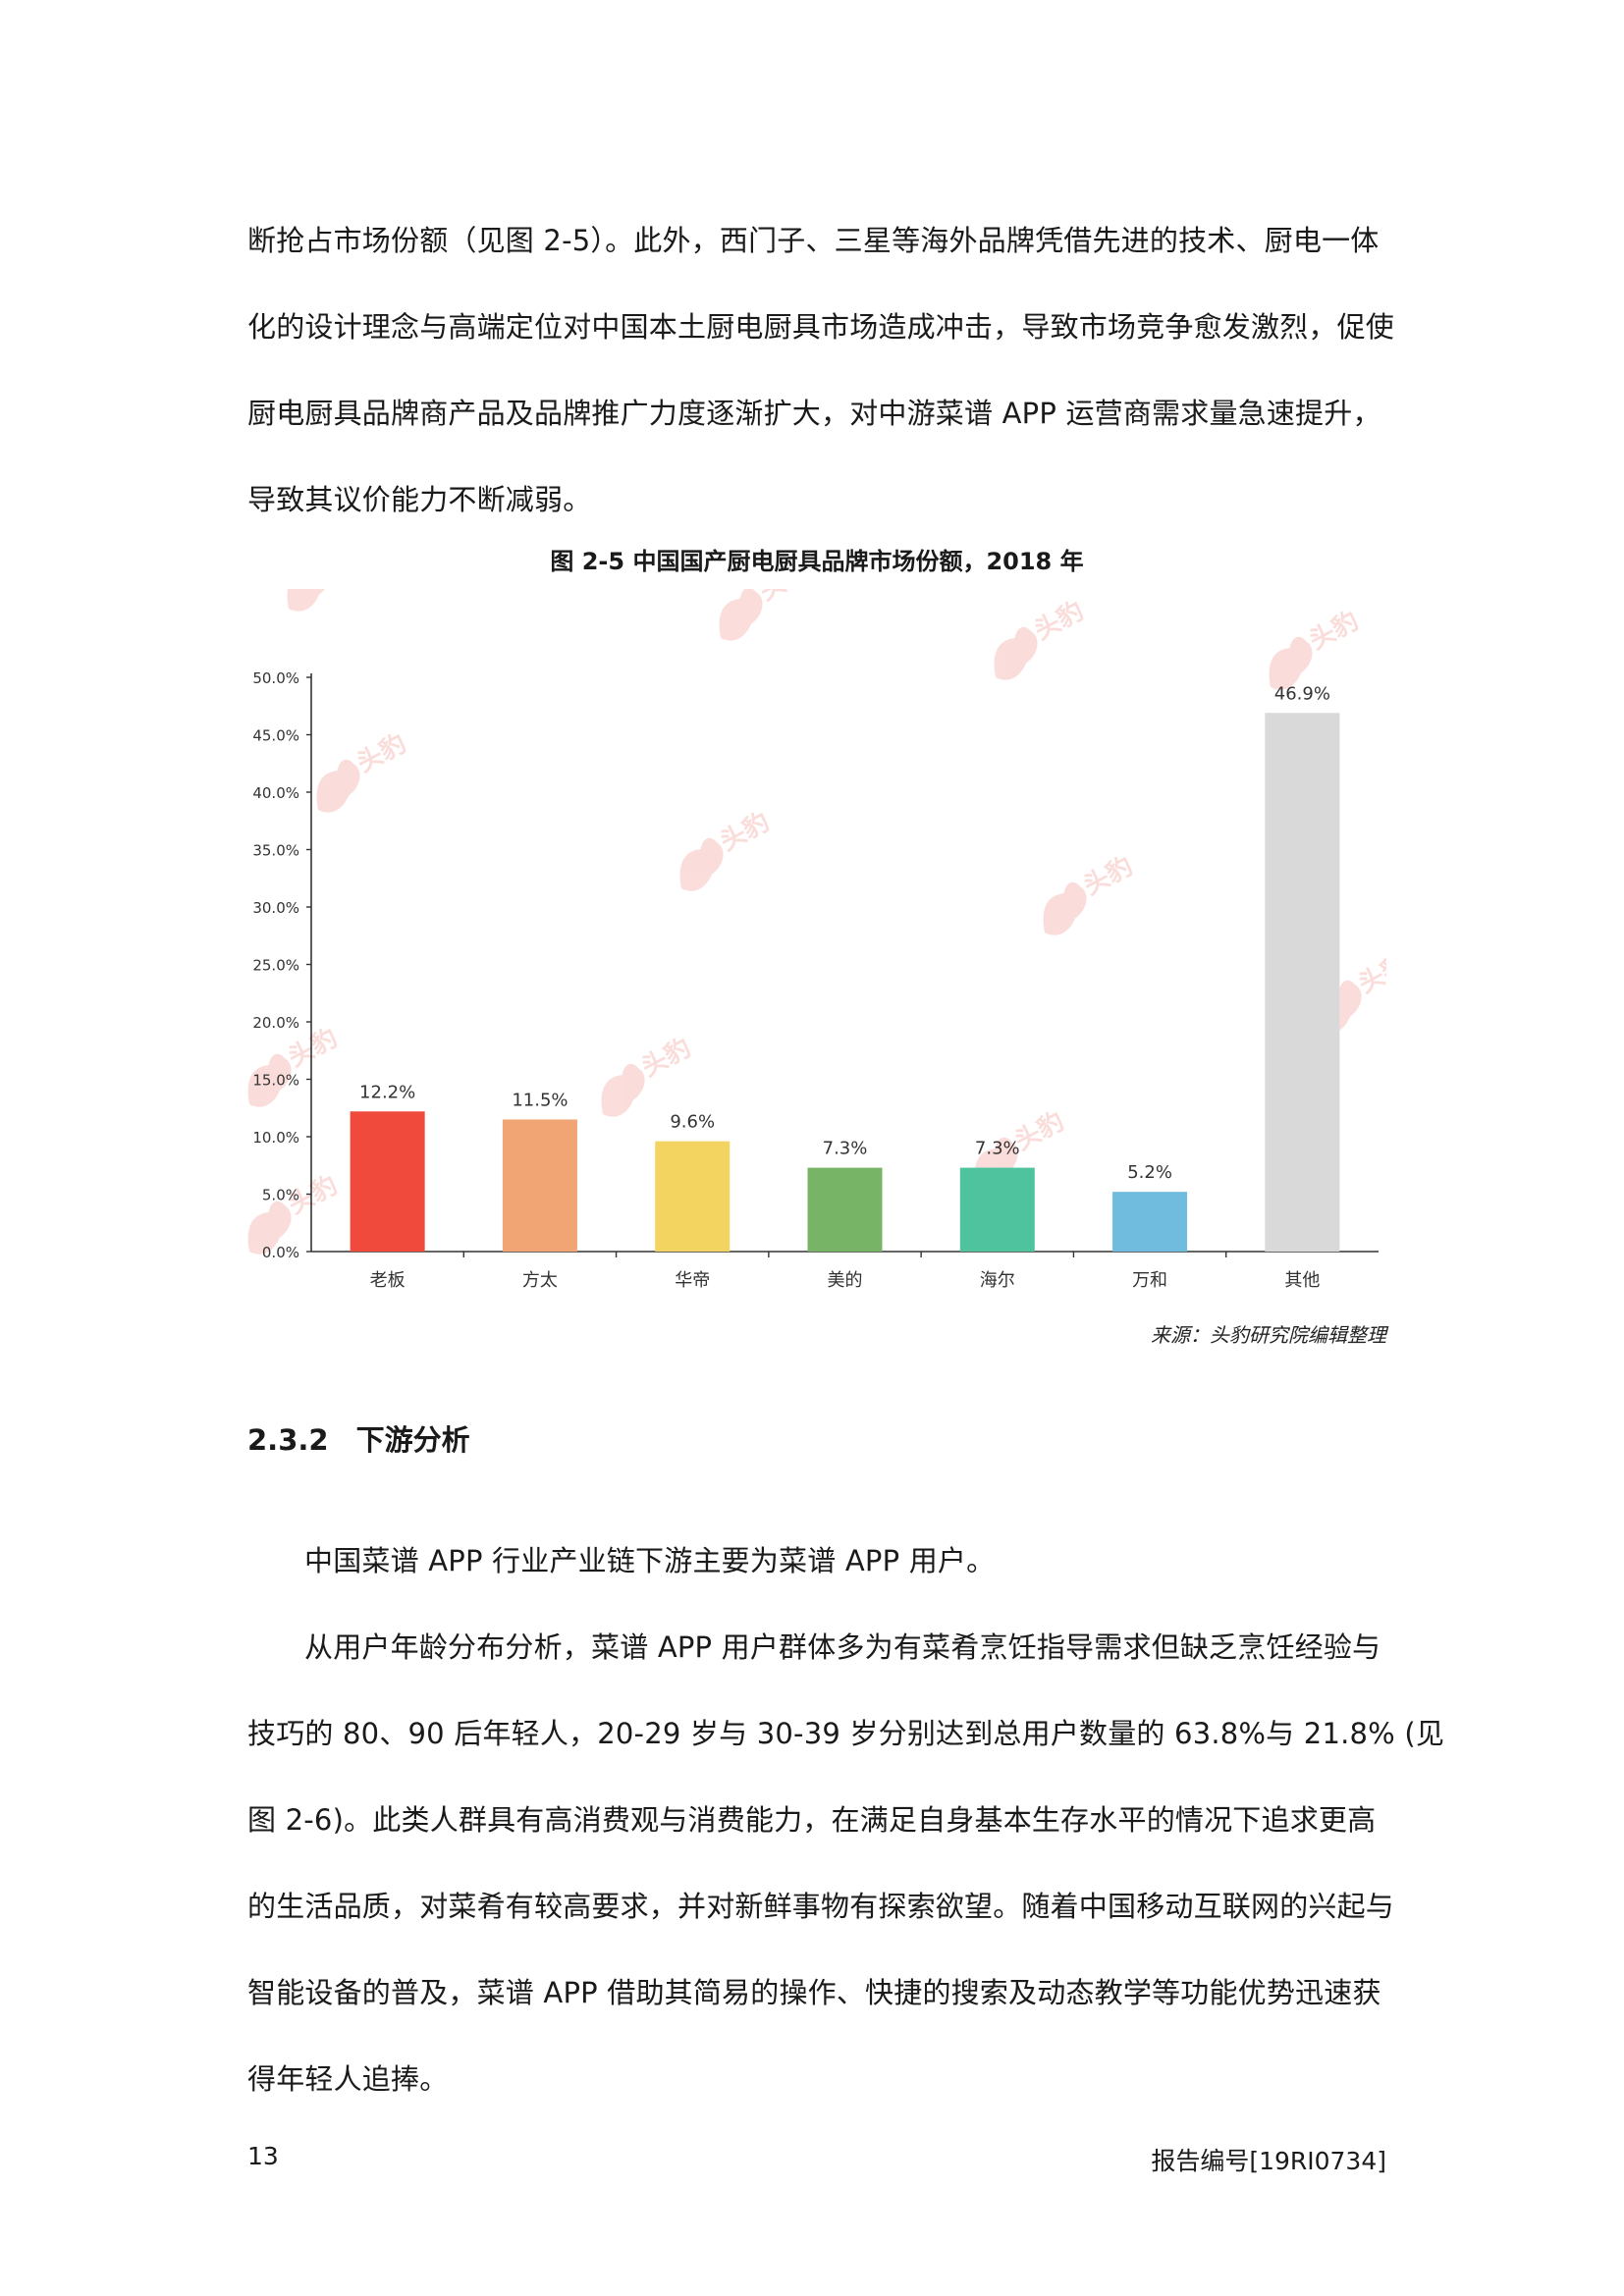 The width and height of the screenshot is (1624, 2296). What do you see at coordinates (821, 327) in the screenshot?
I see `text-line: 化的设计理念与高端定位对中国本土厨电厨具市场造成冲击，导致市场竞争愈发激烈，促使` at bounding box center [821, 327].